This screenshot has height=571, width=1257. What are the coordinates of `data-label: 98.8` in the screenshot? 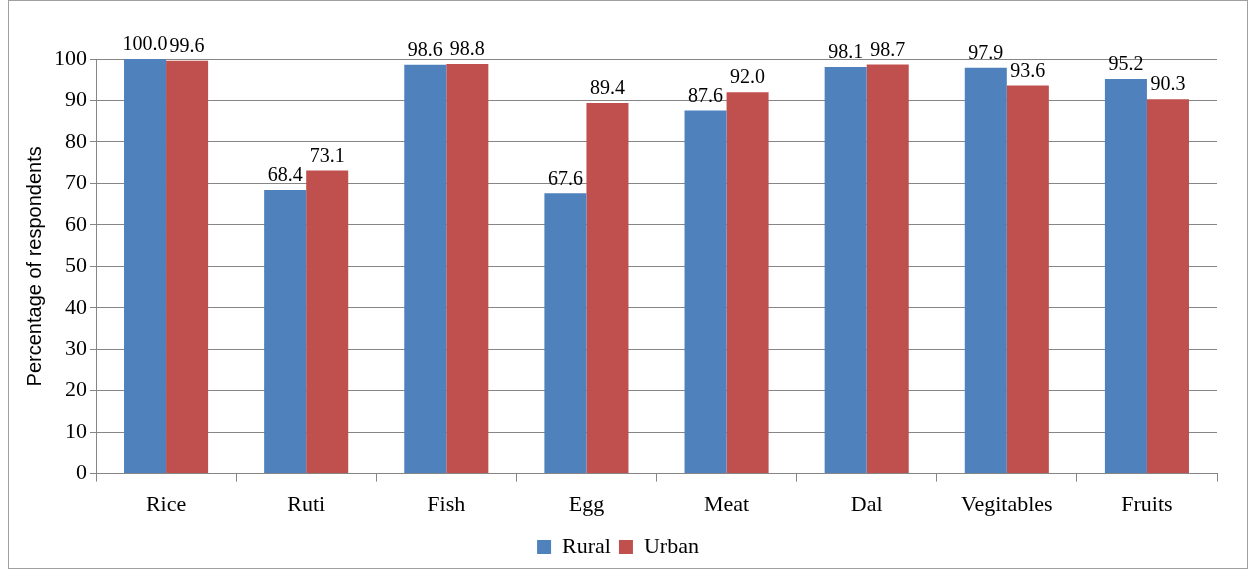 It's located at (467, 48).